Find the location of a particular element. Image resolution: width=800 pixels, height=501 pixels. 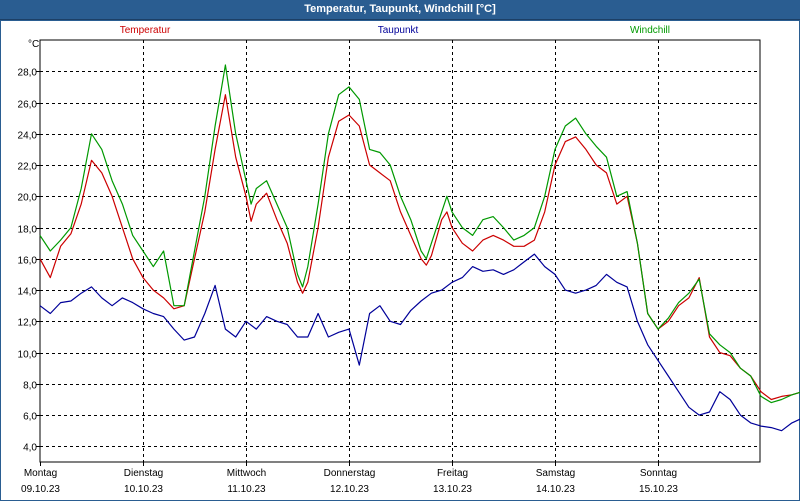

x-tick-date-label: 13.10.23 is located at coordinates (452, 489).